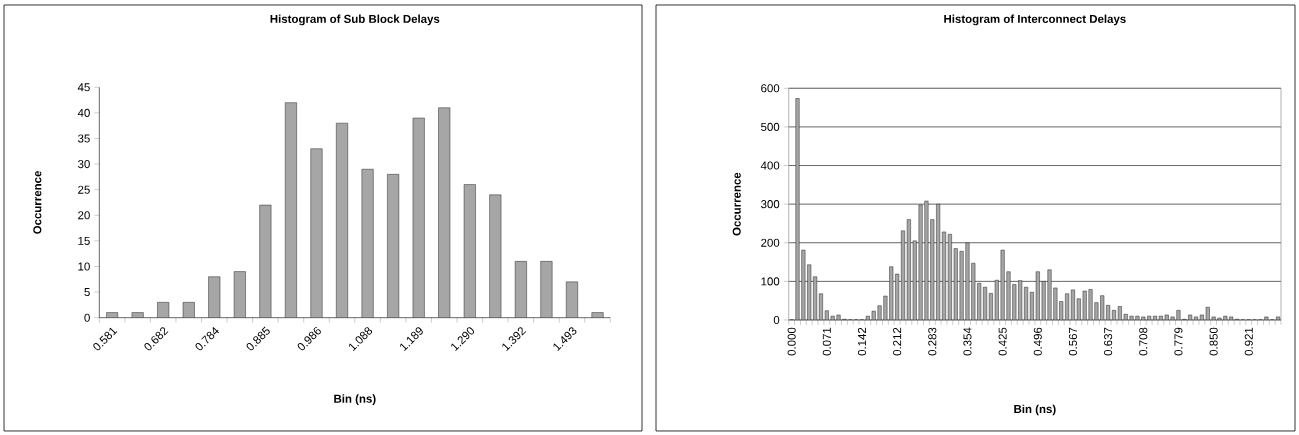 The width and height of the screenshot is (1299, 435). What do you see at coordinates (87, 292) in the screenshot?
I see `y-tick-label: 5` at bounding box center [87, 292].